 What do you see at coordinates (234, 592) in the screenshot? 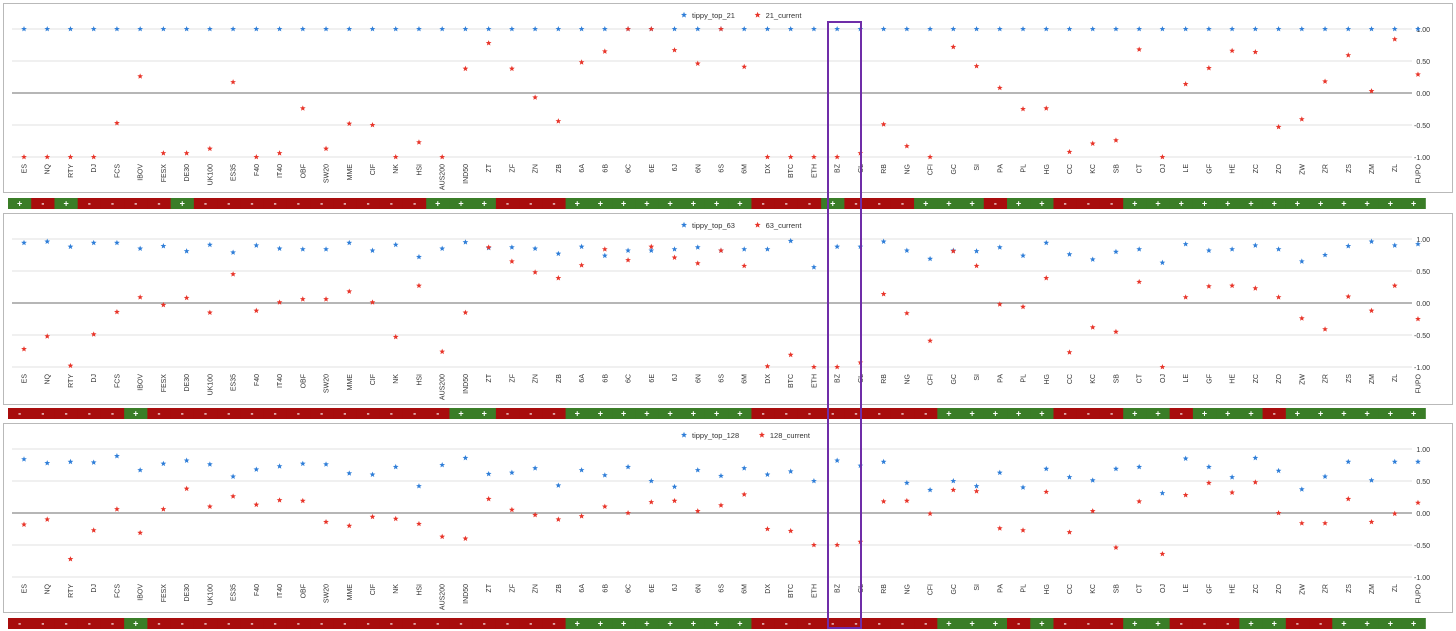
I see `x-tick-label: ES35` at bounding box center [234, 592].